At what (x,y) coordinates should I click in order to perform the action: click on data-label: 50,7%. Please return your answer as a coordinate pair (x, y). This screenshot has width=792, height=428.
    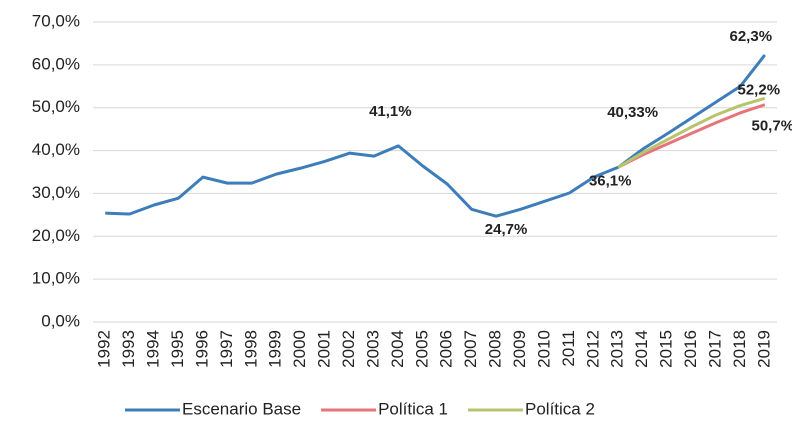
    Looking at the image, I should click on (772, 126).